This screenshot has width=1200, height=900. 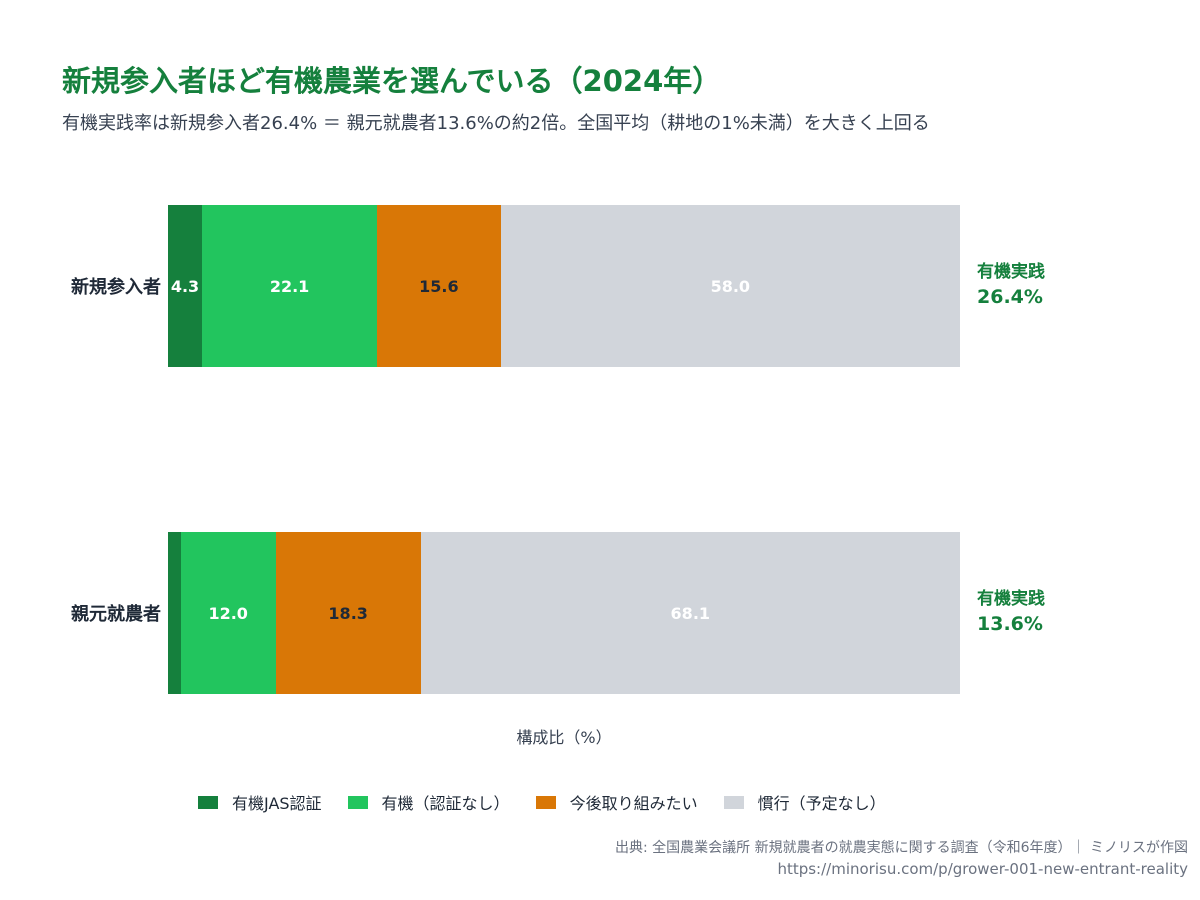 I want to click on bar-segment: 4.3, so click(x=185, y=286).